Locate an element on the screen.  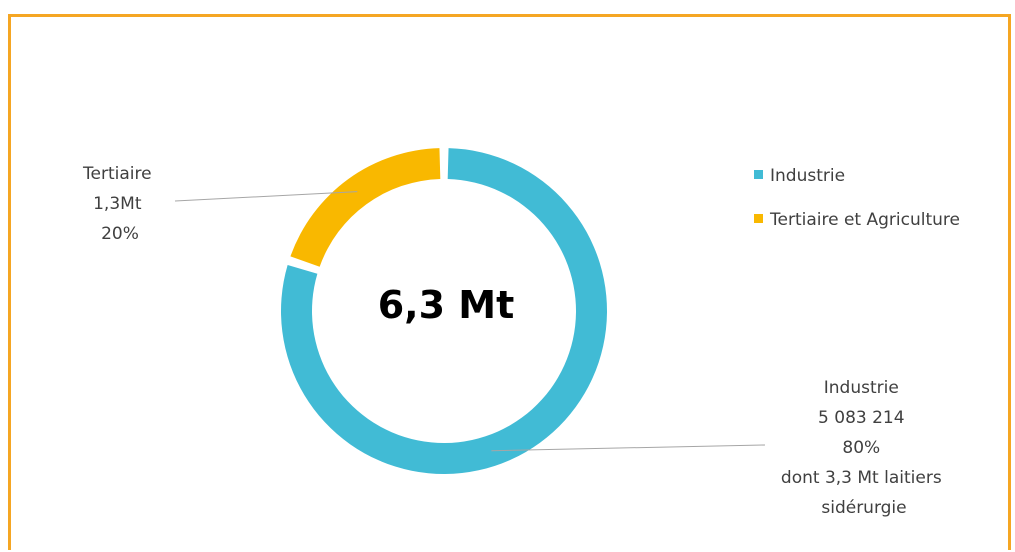
data-label-line: sidérurgie is located at coordinates (863, 508).